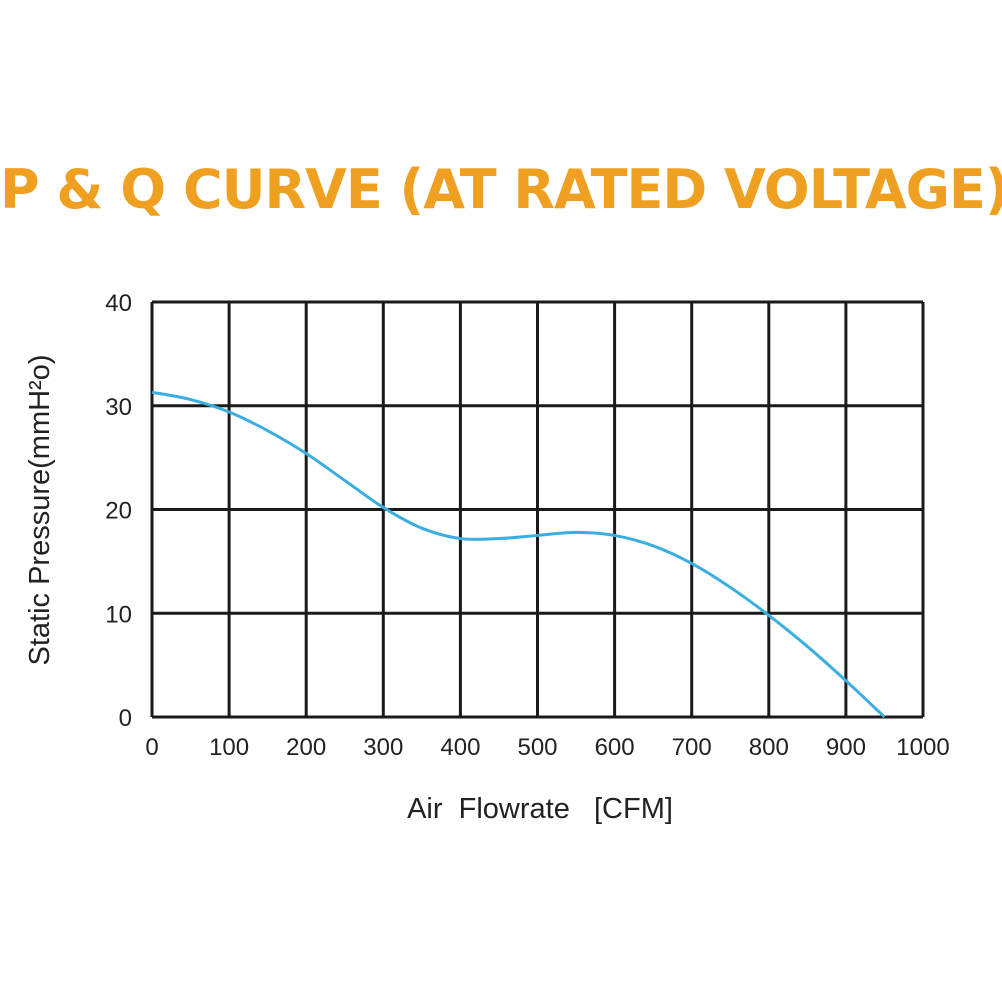 This screenshot has width=1002, height=1002. I want to click on x-tick-label: 500, so click(537, 747).